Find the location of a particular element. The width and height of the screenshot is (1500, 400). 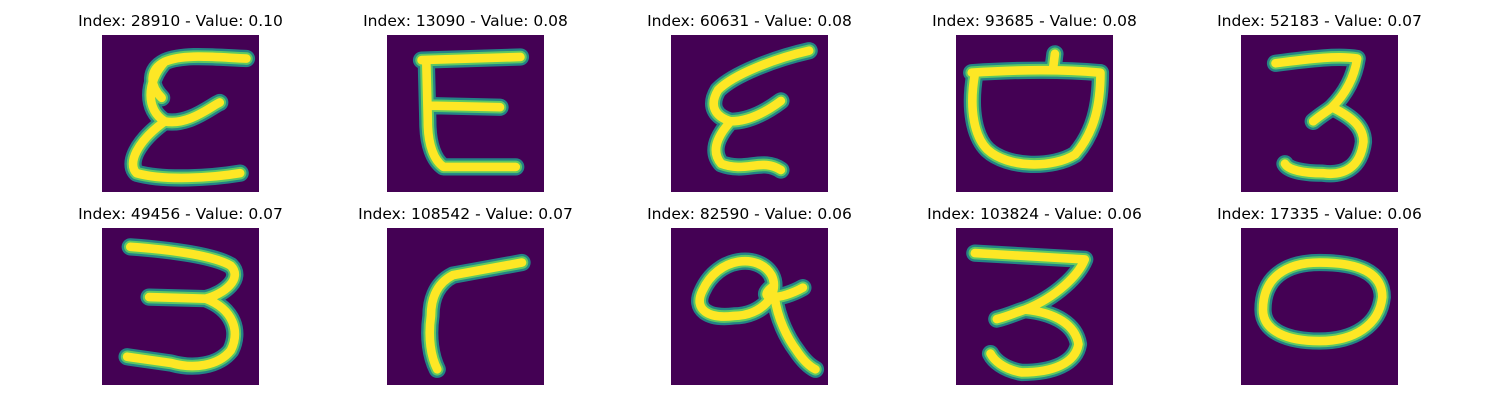

panel-title: Index: 13090 - Value: 0.08 is located at coordinates (465, 21).